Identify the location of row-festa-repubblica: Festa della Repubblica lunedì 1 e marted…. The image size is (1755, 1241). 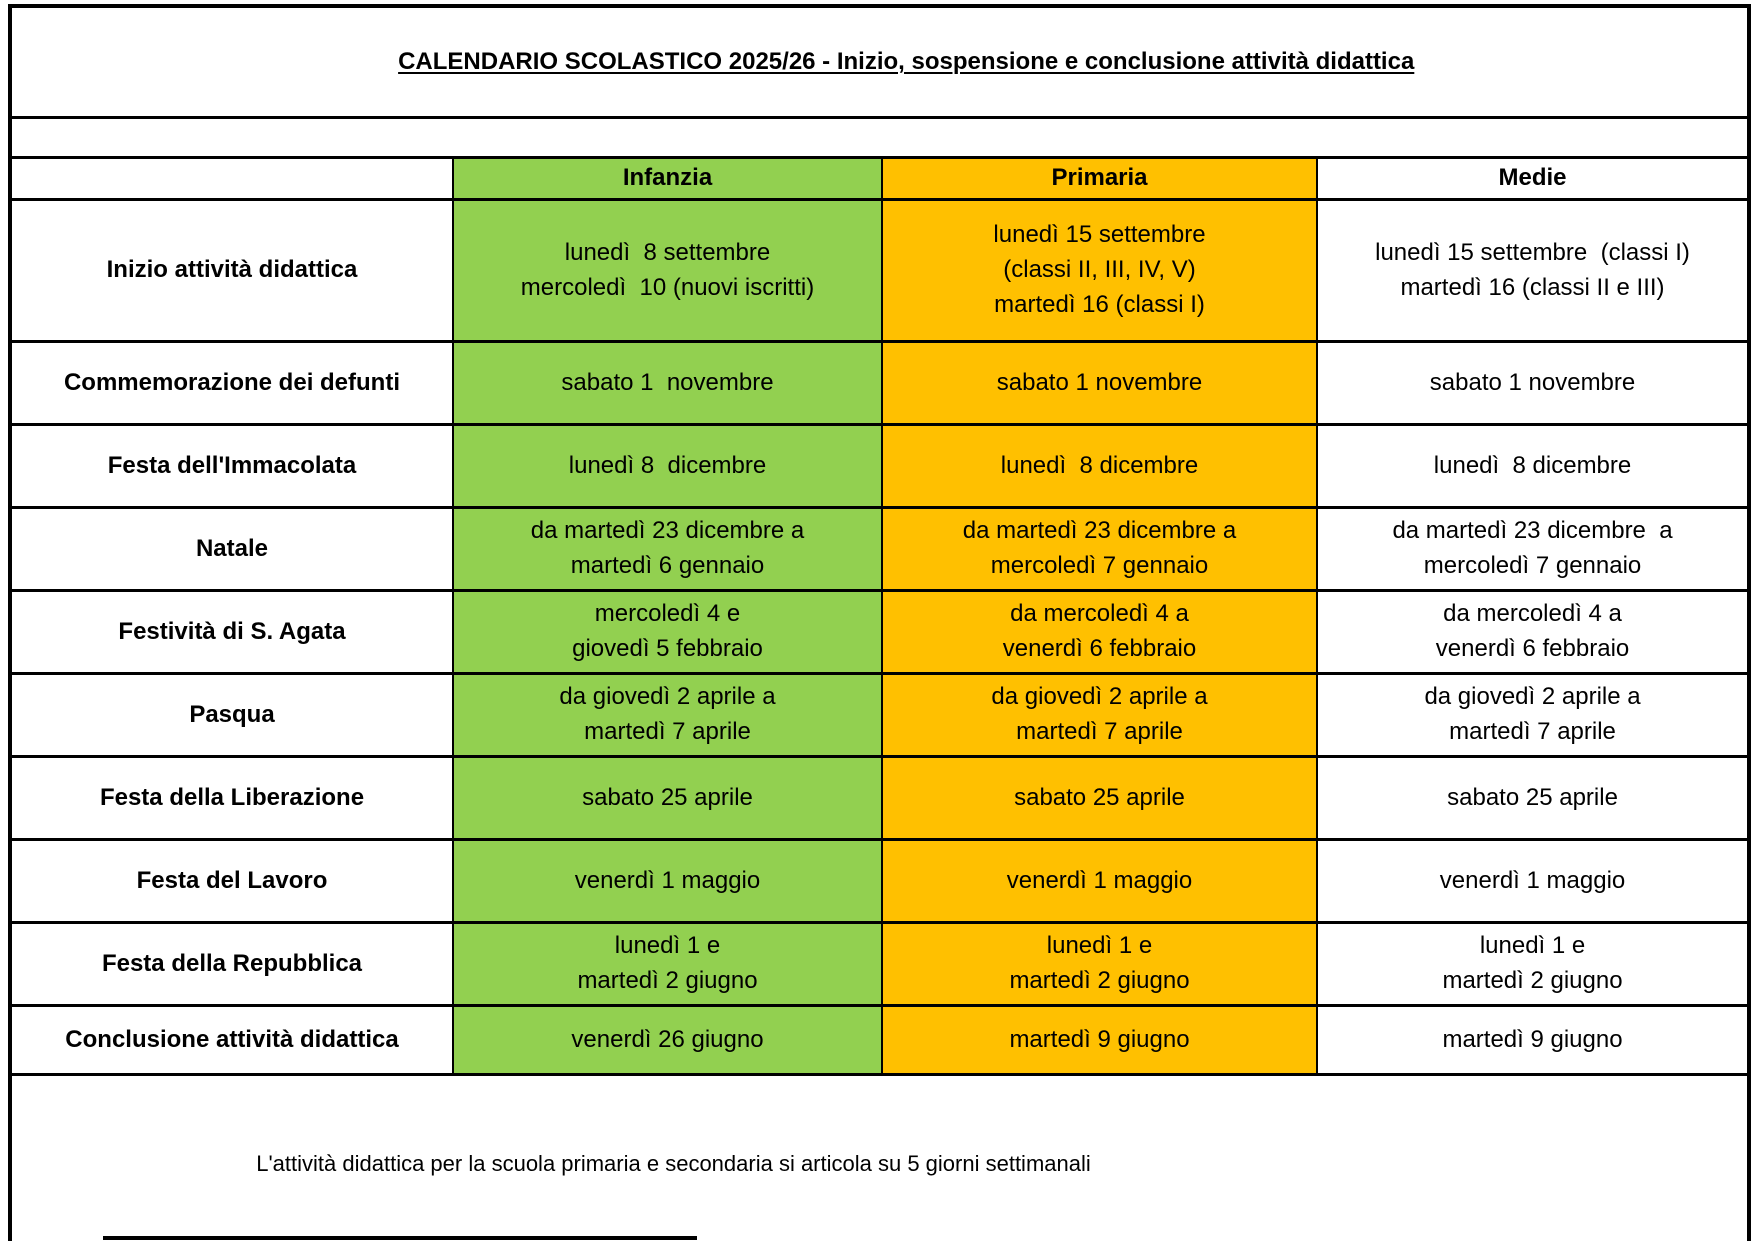
(880, 964).